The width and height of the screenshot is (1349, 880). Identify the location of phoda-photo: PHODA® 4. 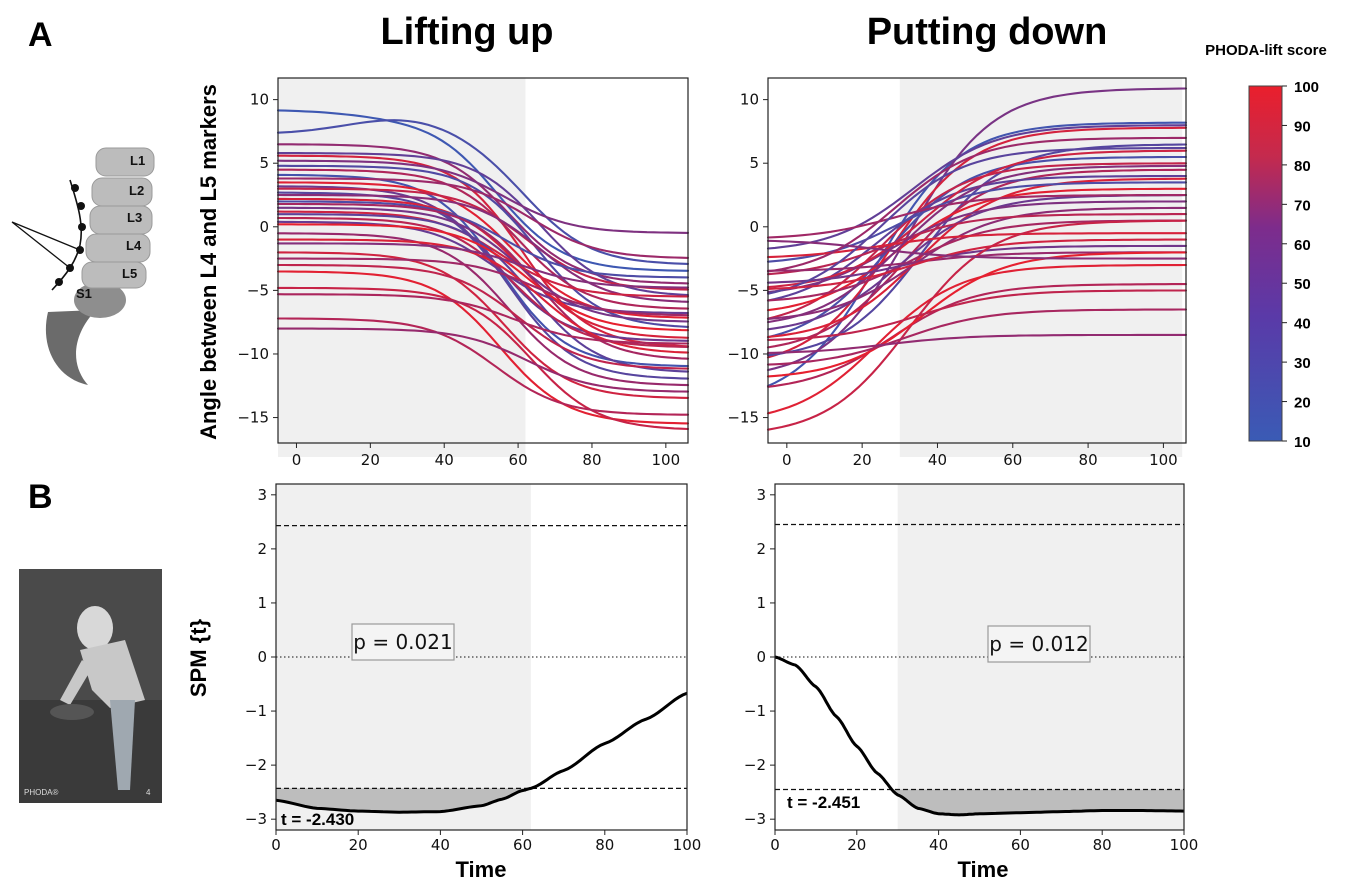
(90, 686).